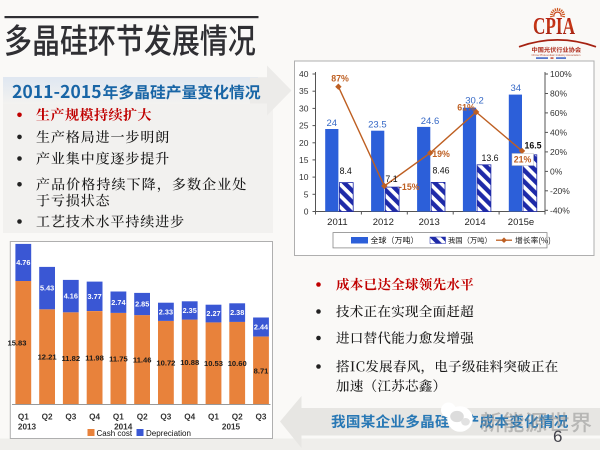  I want to click on svg-text: 13.6, so click(489, 158).